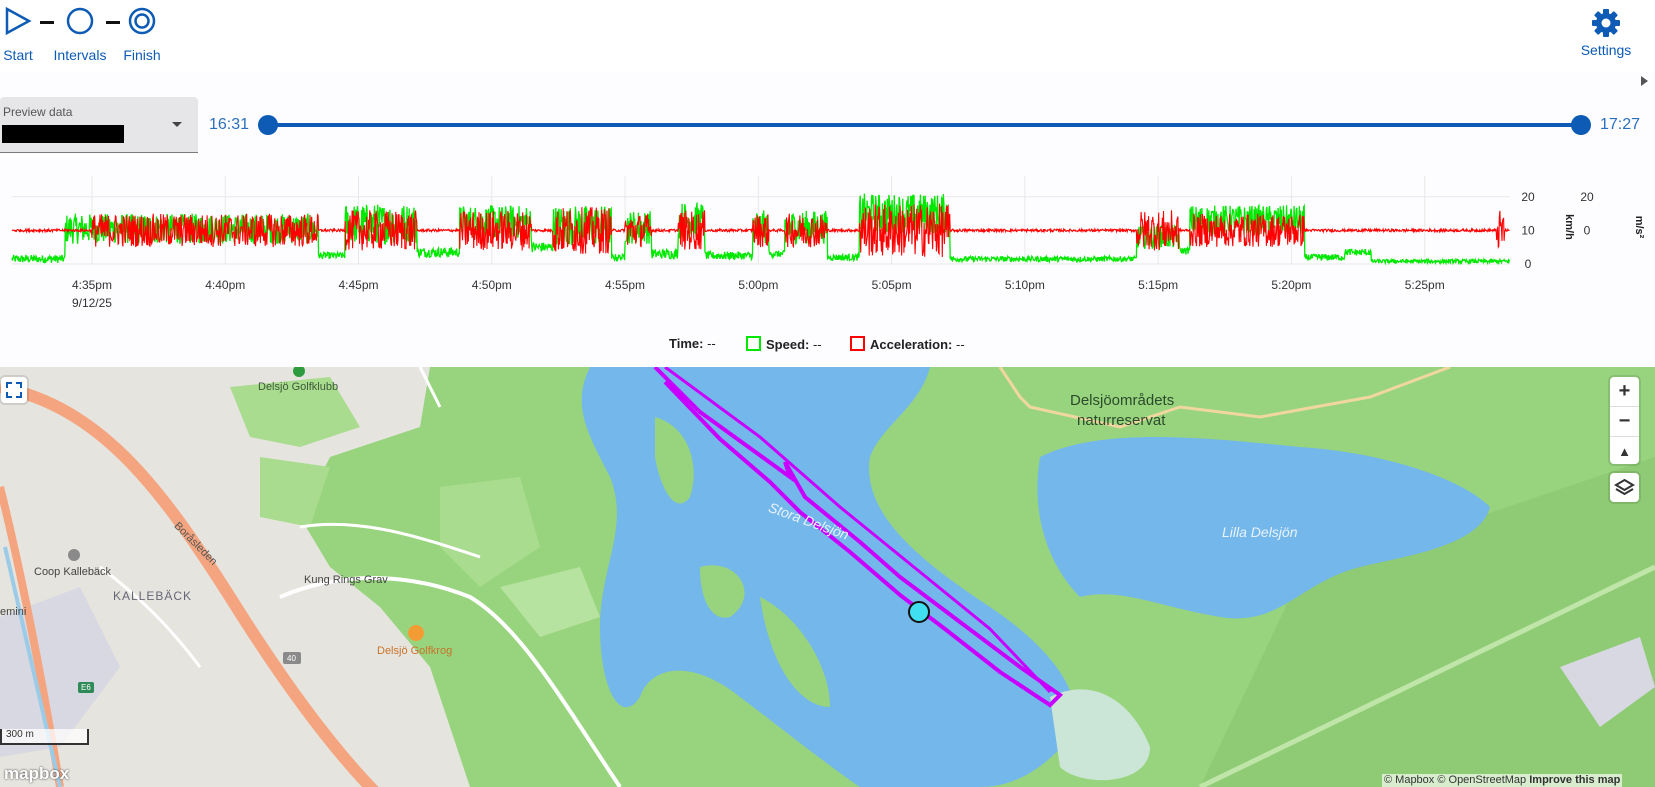 The width and height of the screenshot is (1655, 787). I want to click on x-tick-label: 5:20pm, so click(1291, 285).